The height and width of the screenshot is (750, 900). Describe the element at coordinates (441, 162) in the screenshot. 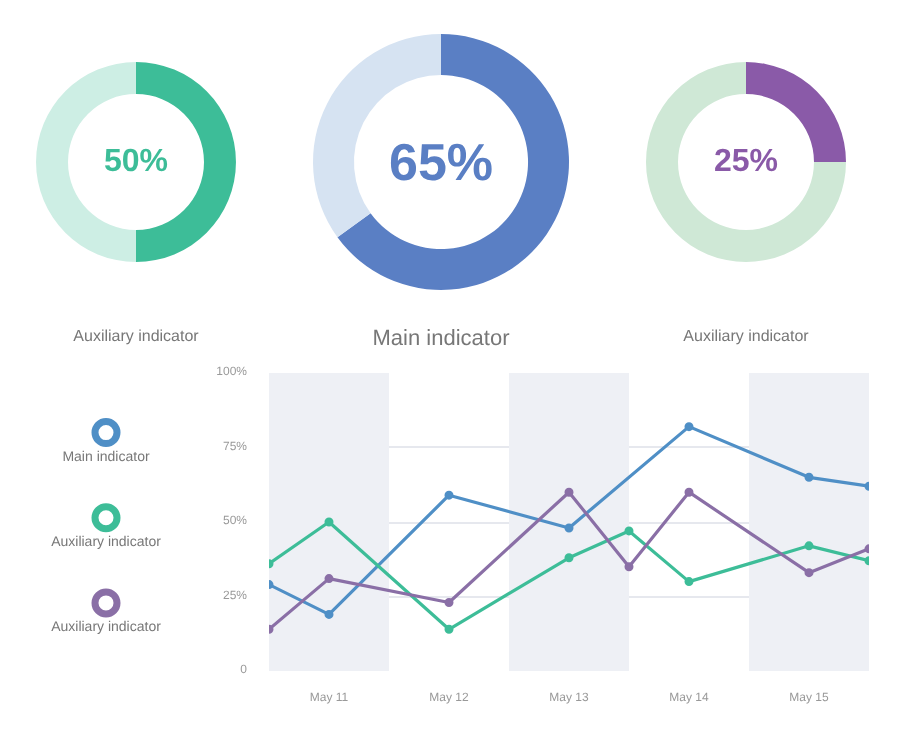

I see `text: 65%` at that location.